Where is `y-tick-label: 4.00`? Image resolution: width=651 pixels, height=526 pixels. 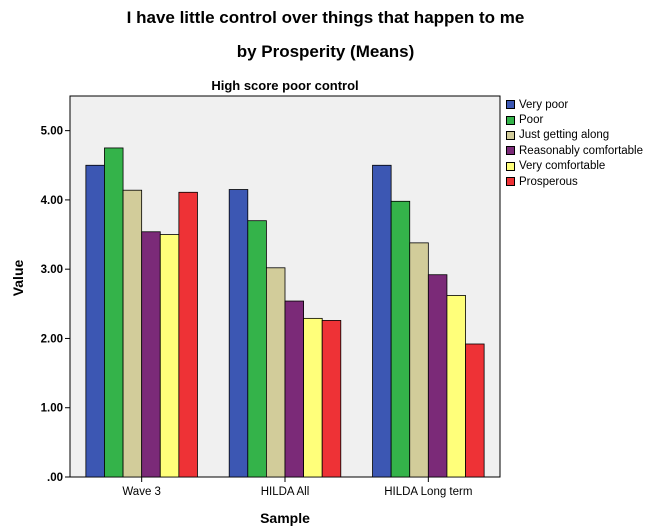
y-tick-label: 4.00 is located at coordinates (52, 201).